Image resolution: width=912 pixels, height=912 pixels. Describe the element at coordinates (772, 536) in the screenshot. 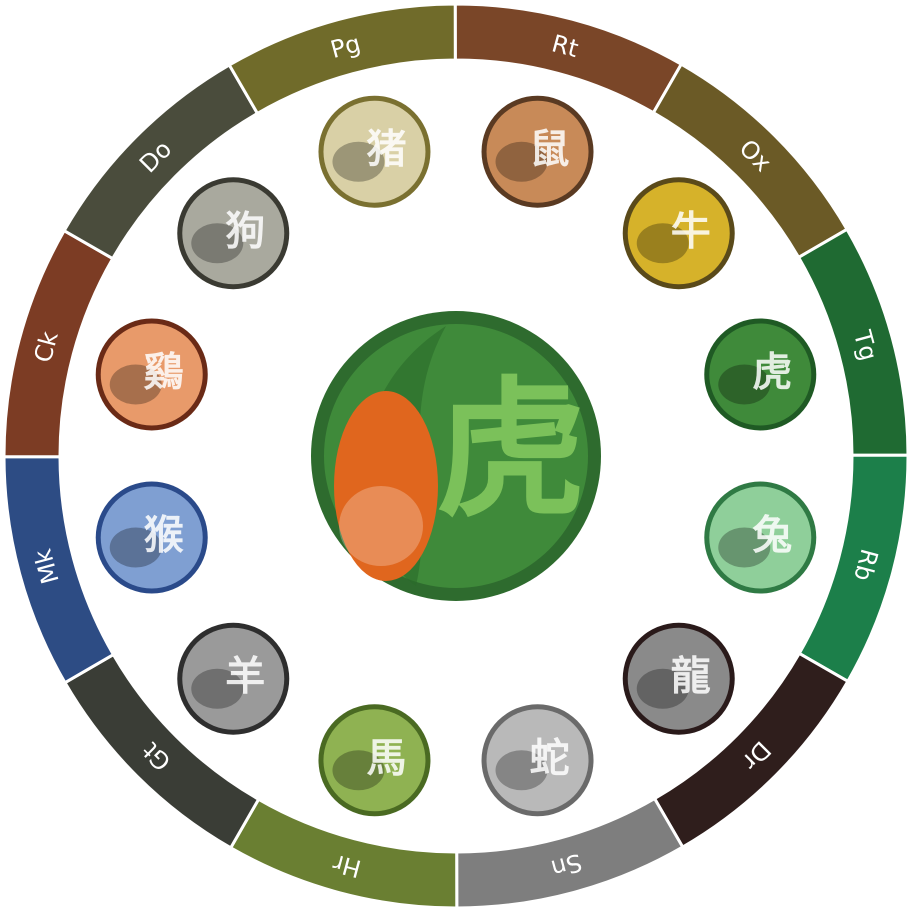

I see `medallion-character: 兔` at that location.